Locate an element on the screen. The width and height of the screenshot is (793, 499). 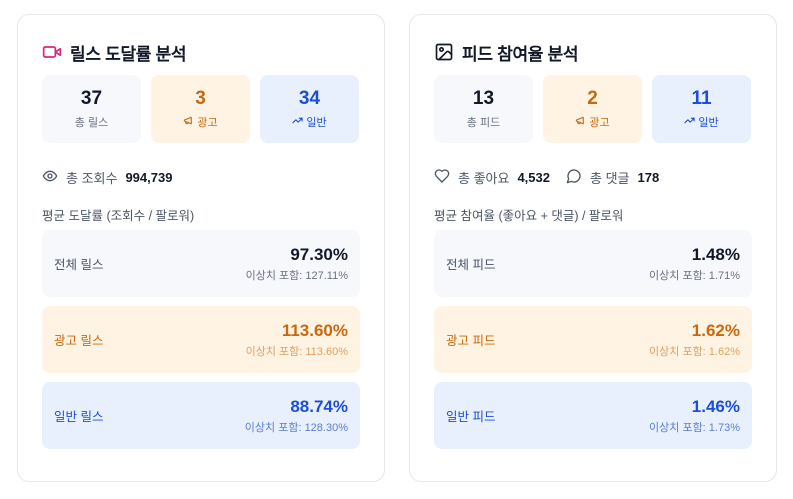
feed-card-header: 피드 참여율 분석 is located at coordinates (593, 52).